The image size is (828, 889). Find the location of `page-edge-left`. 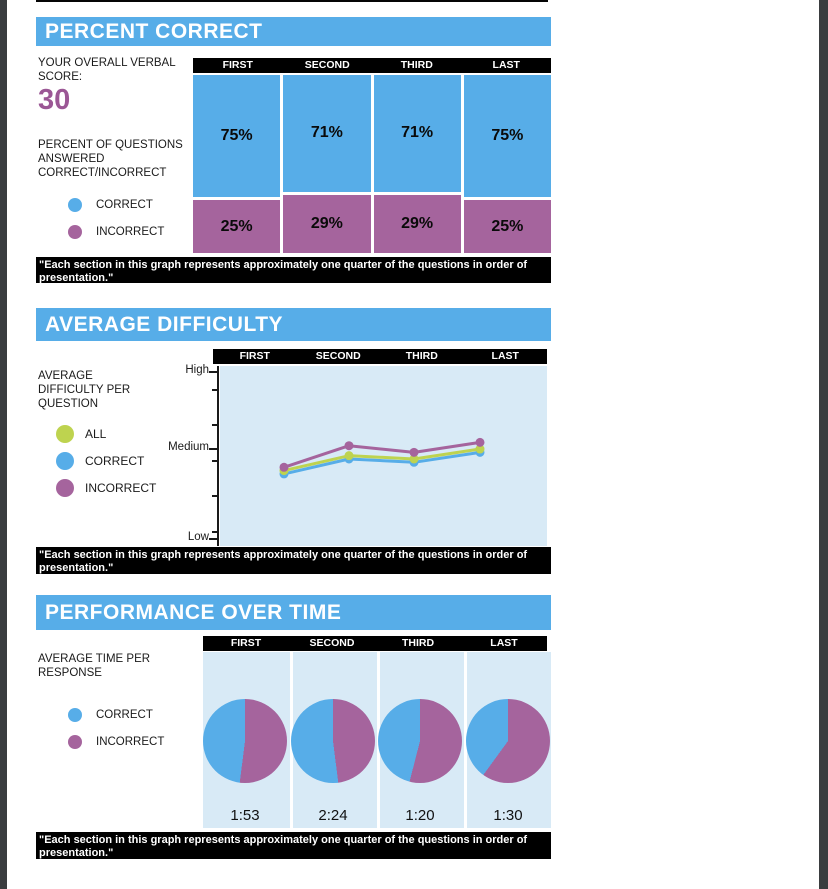

page-edge-left is located at coordinates (3, 444).